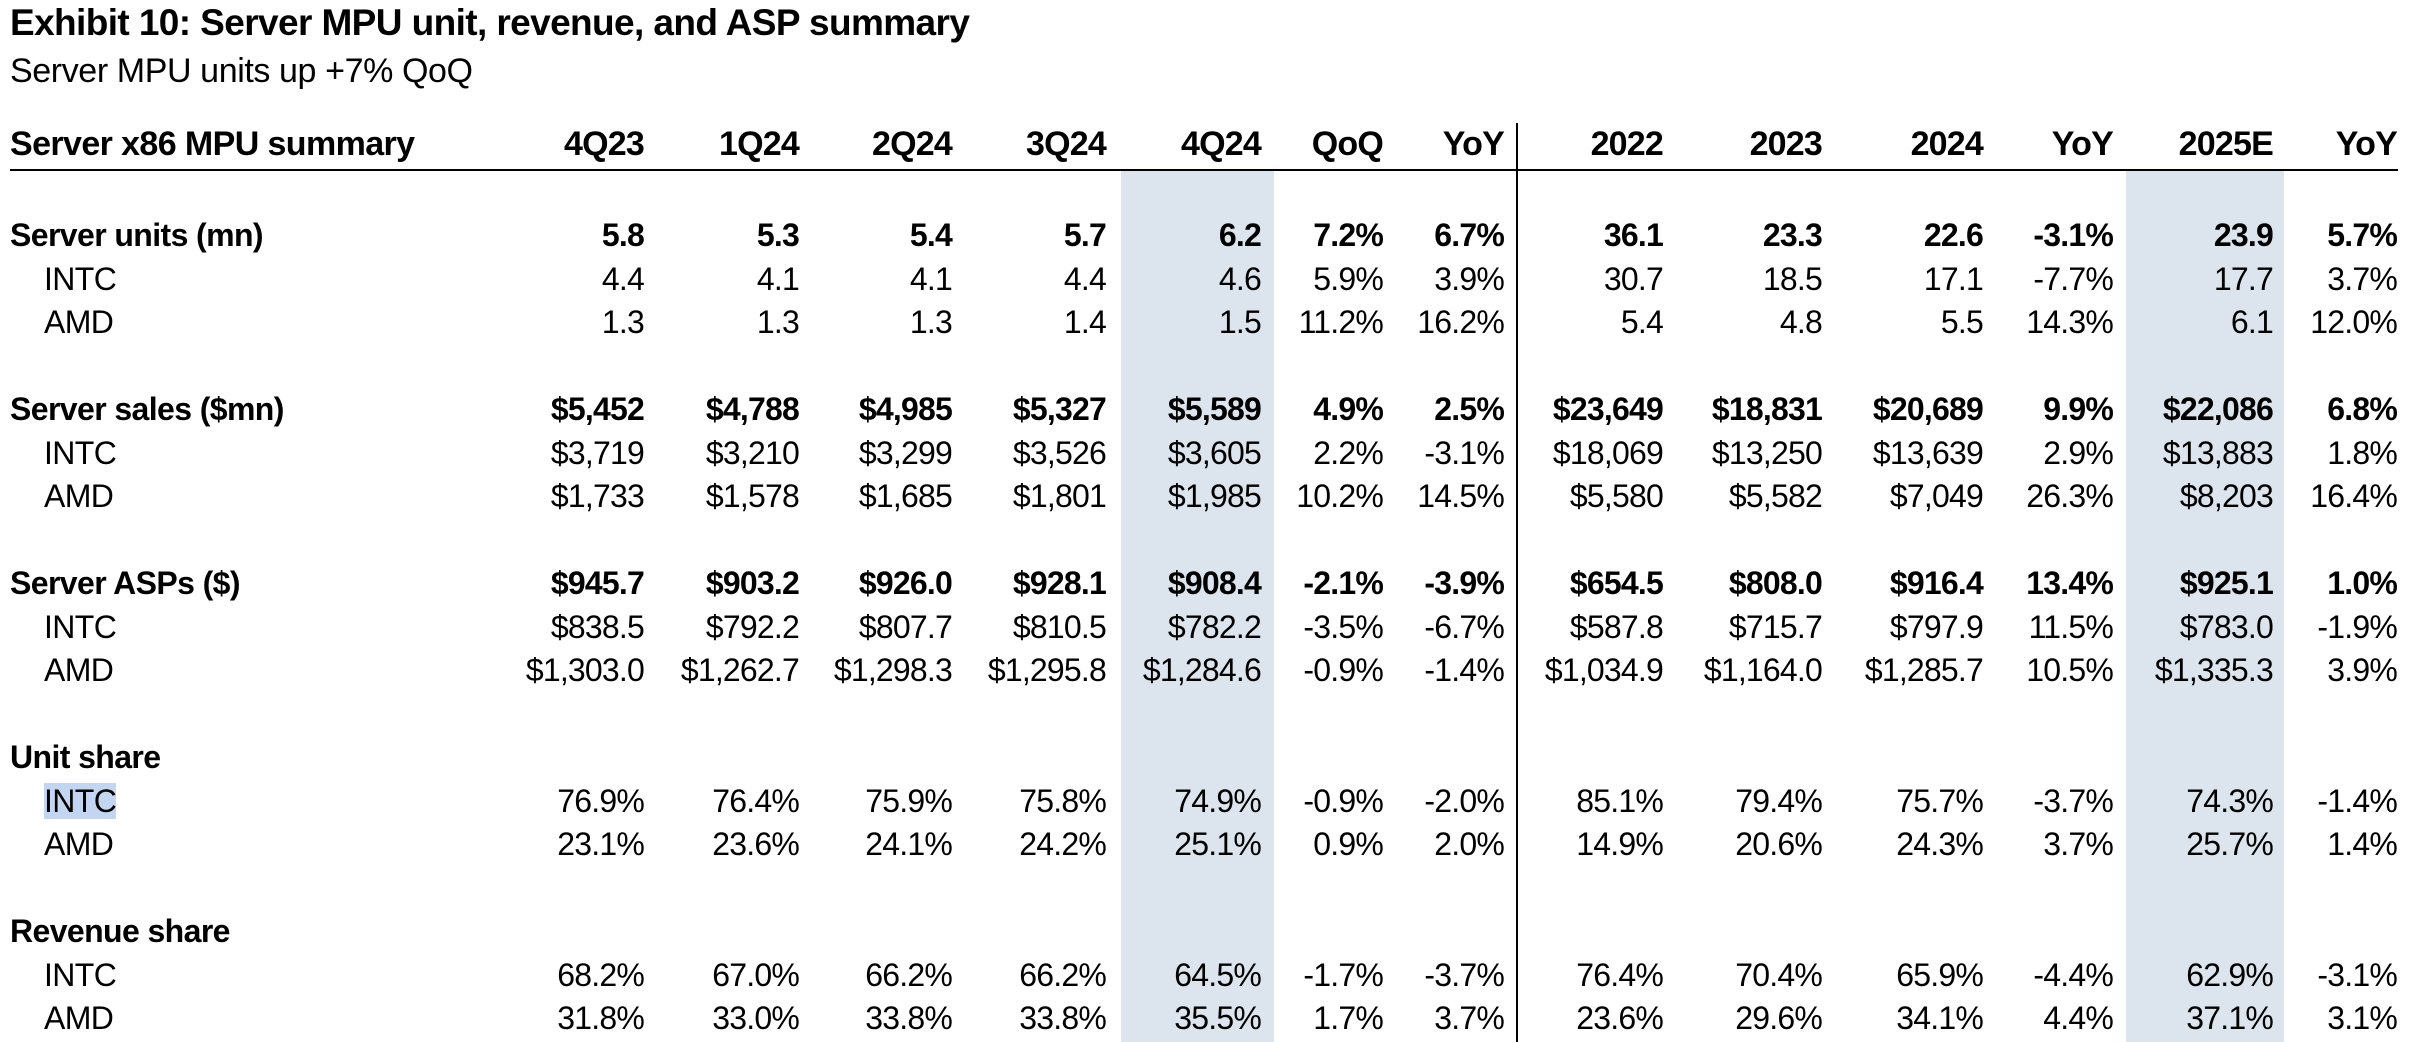  I want to click on table-cell: $5,452, so click(597, 409).